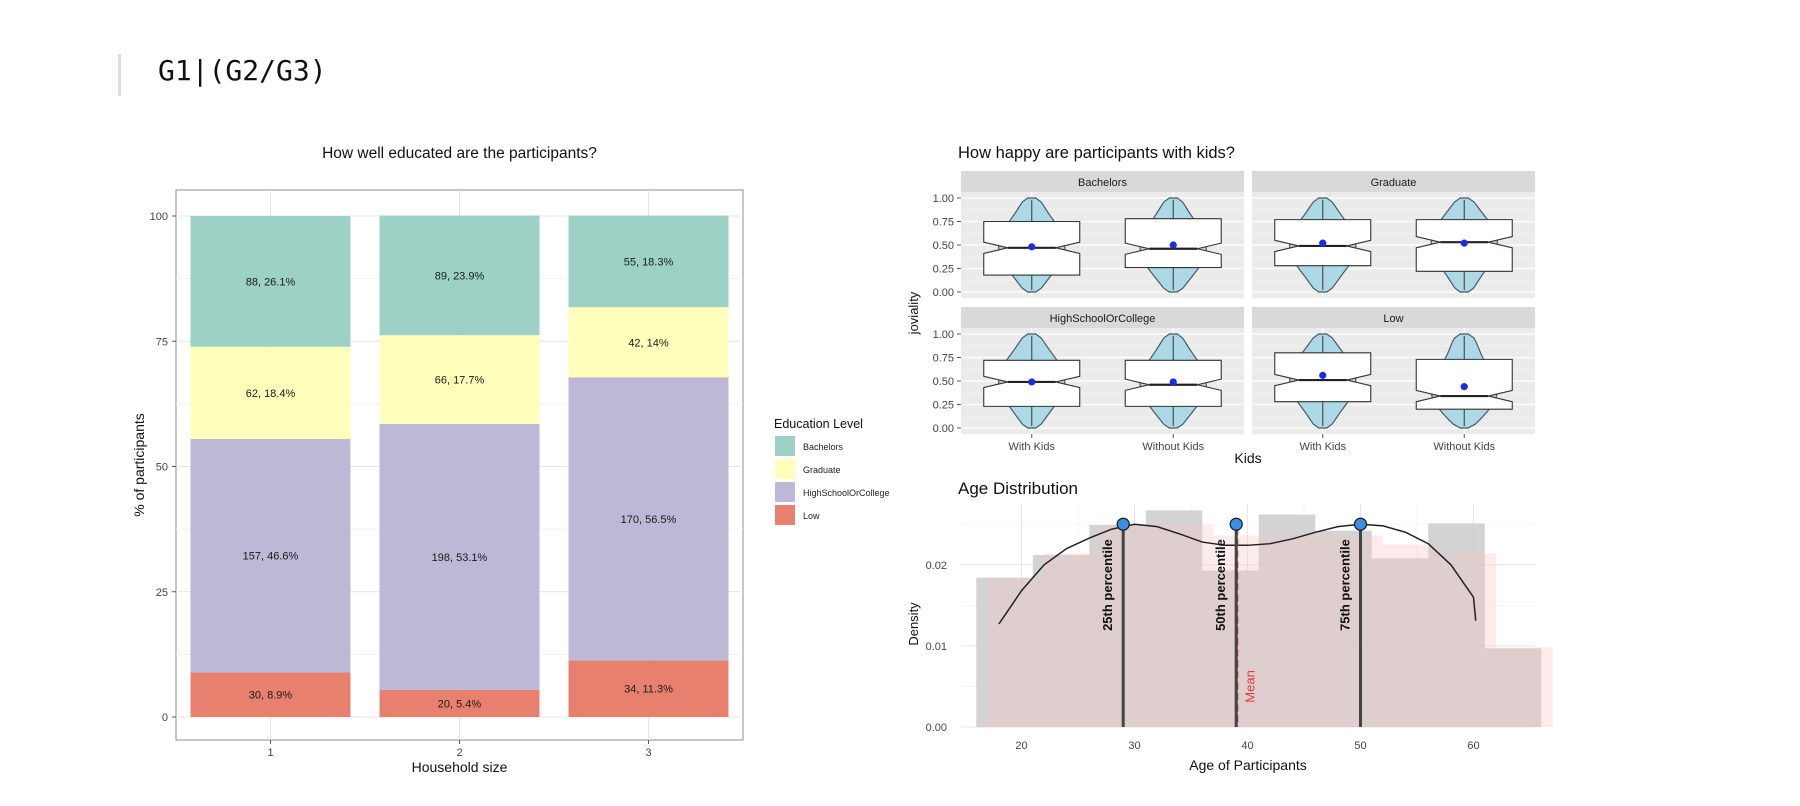  I want to click on y-tick-label: 100, so click(159, 217).